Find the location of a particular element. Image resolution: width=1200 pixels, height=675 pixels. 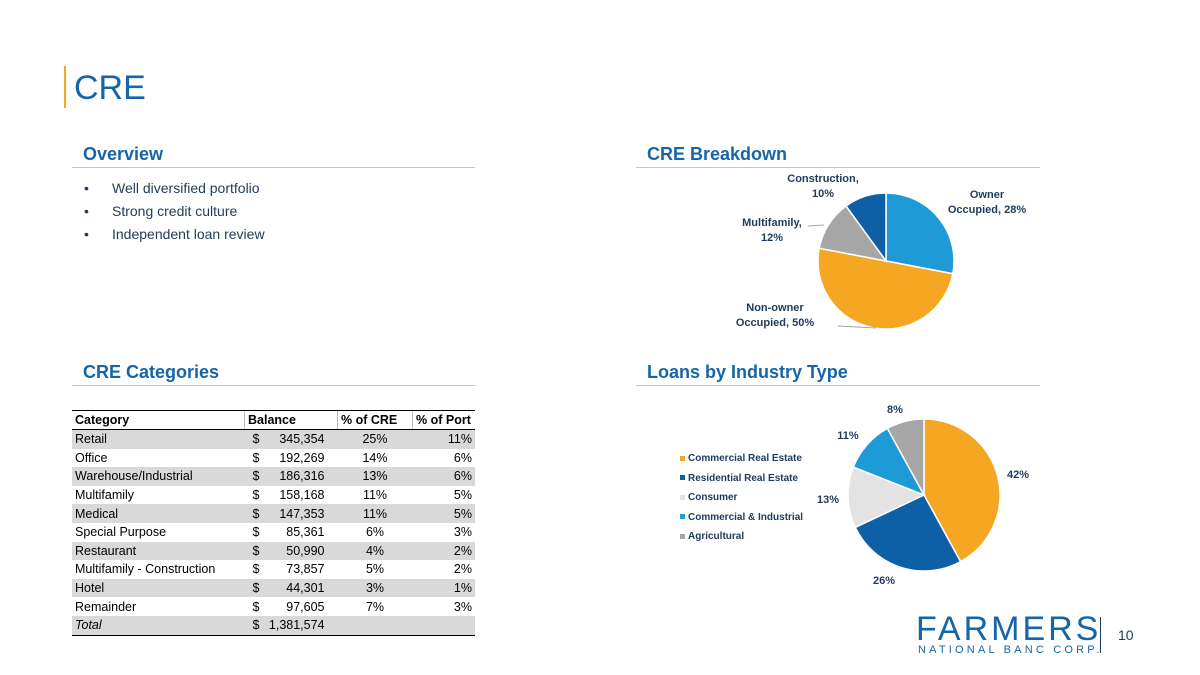

table-total-row: Total $1,381,574 is located at coordinates (273, 625).